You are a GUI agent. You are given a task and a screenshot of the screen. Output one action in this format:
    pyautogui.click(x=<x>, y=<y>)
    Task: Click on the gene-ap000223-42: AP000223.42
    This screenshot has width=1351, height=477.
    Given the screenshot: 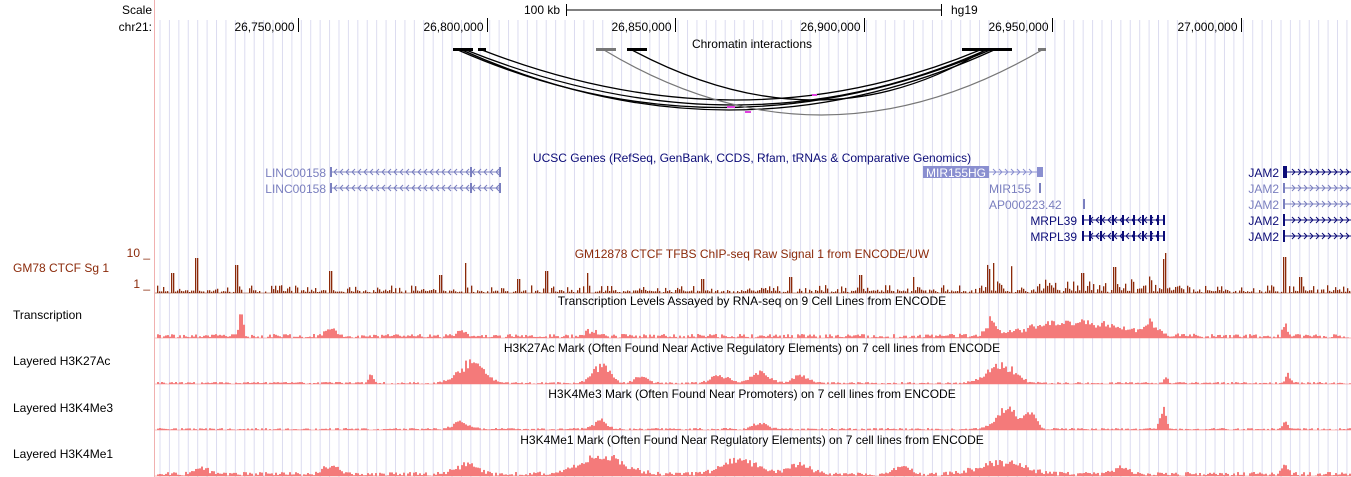 What is the action you would take?
    pyautogui.click(x=1037, y=205)
    